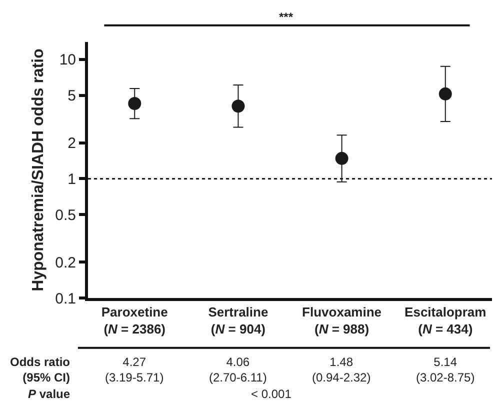  Describe the element at coordinates (445, 320) in the screenshot. I see `x-tick-label: Escitalopram (N = 434)` at that location.